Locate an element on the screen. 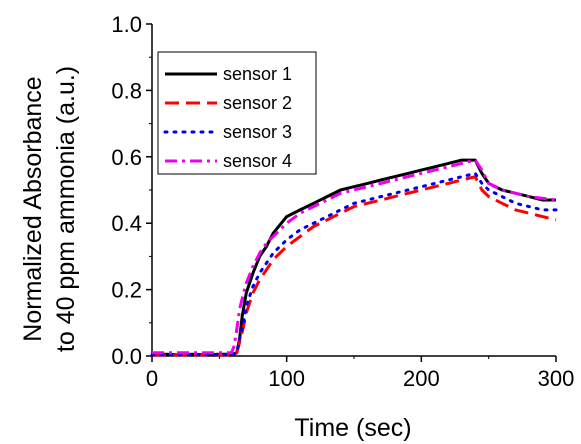  y-tick-label: 0.4 is located at coordinates (126, 223).